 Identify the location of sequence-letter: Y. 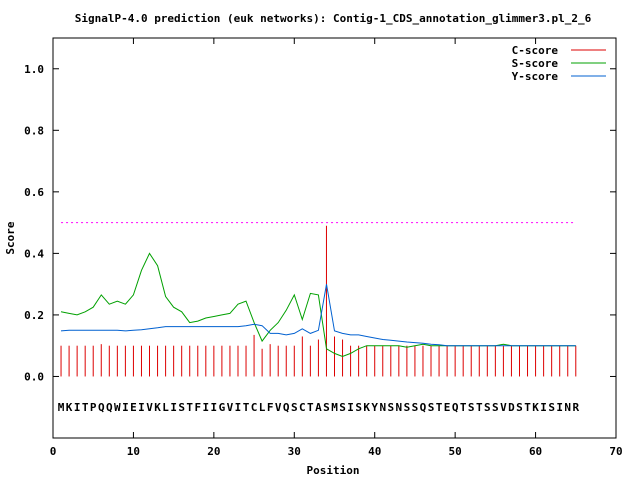
(374, 407).